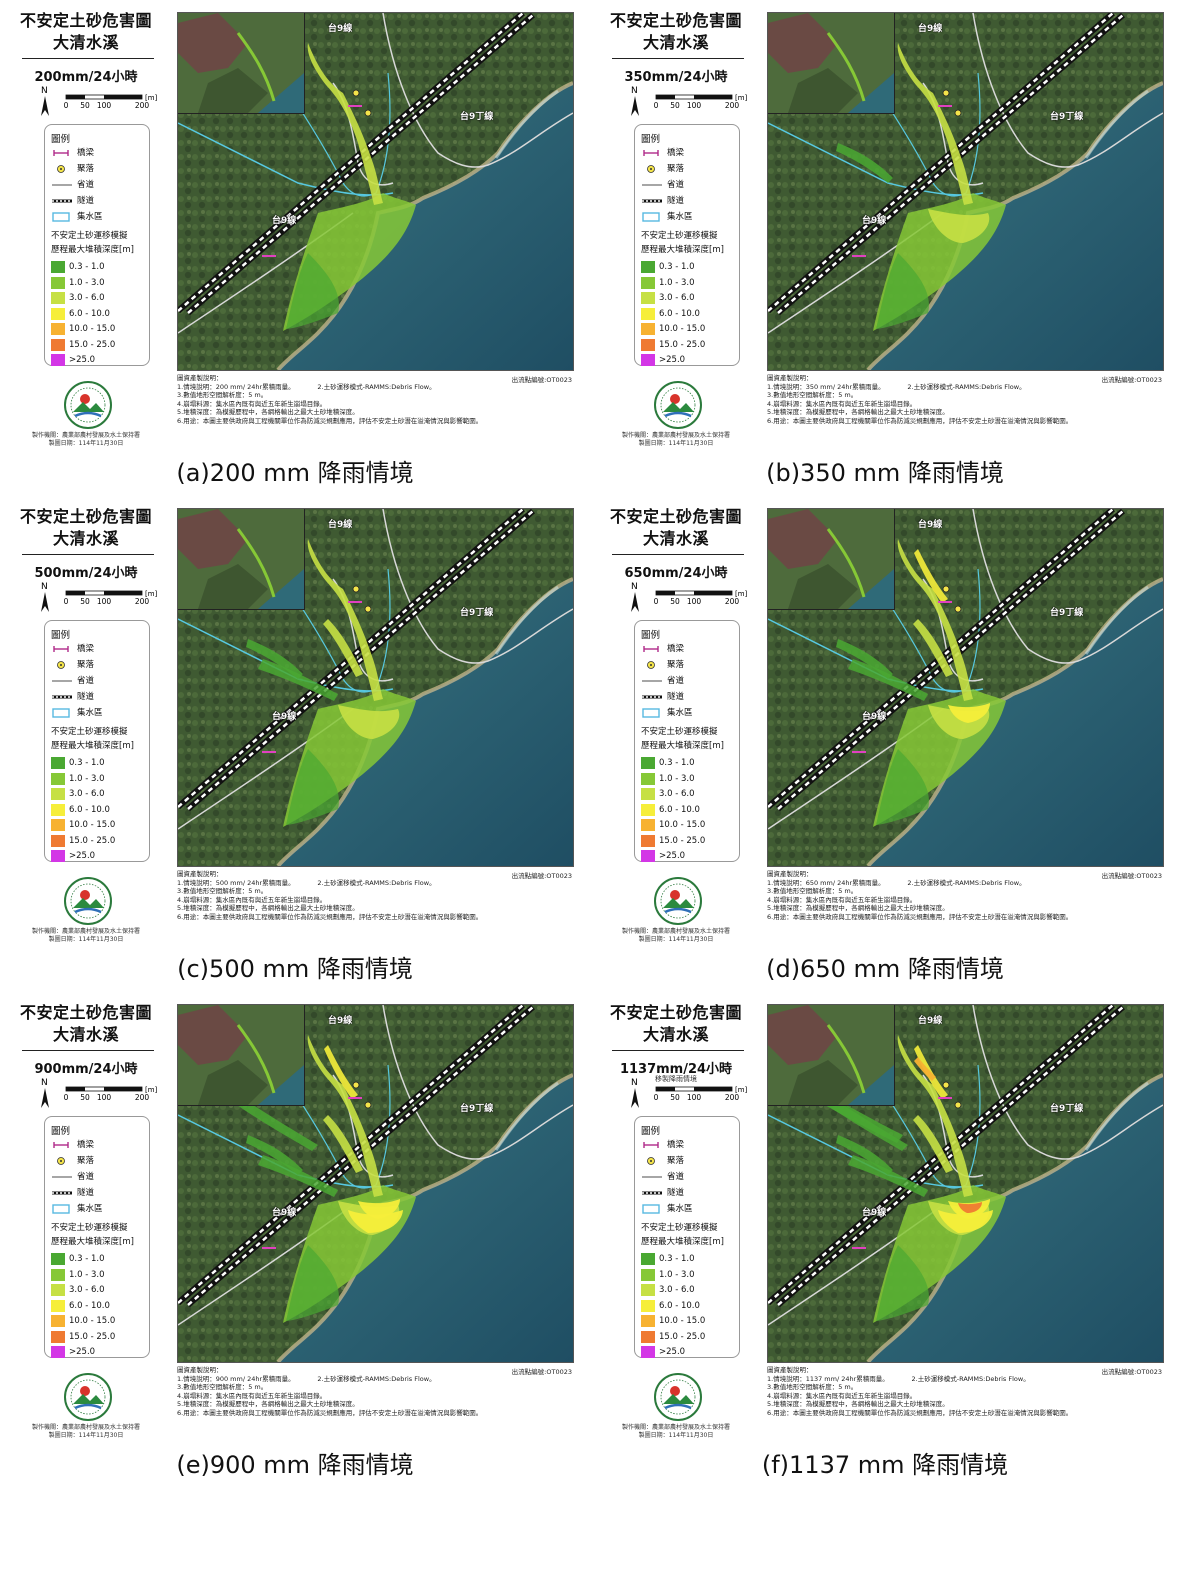 Image resolution: width=1200 pixels, height=1578 pixels. What do you see at coordinates (541, 380) in the screenshot?
I see `outlet-code: 出流點編號:OT0023` at bounding box center [541, 380].